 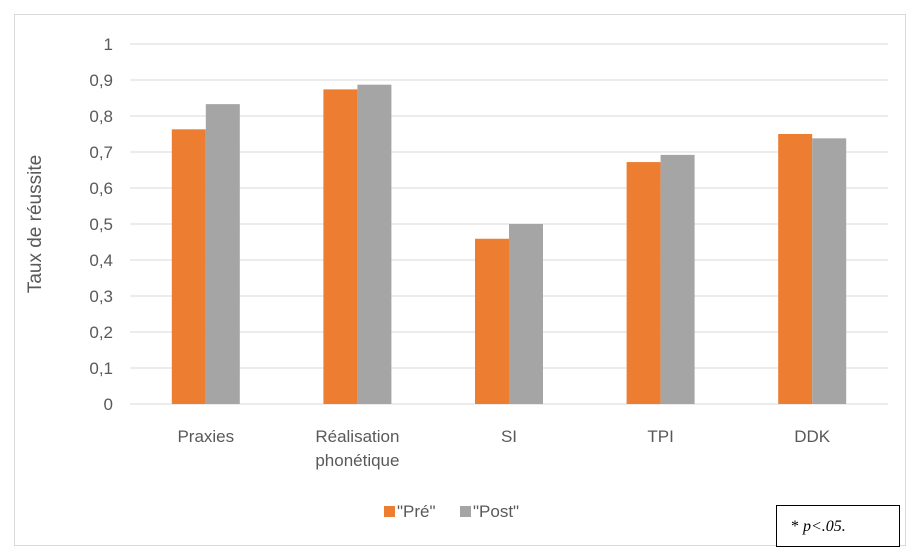 I want to click on y-tick-label: 1, so click(x=108, y=44).